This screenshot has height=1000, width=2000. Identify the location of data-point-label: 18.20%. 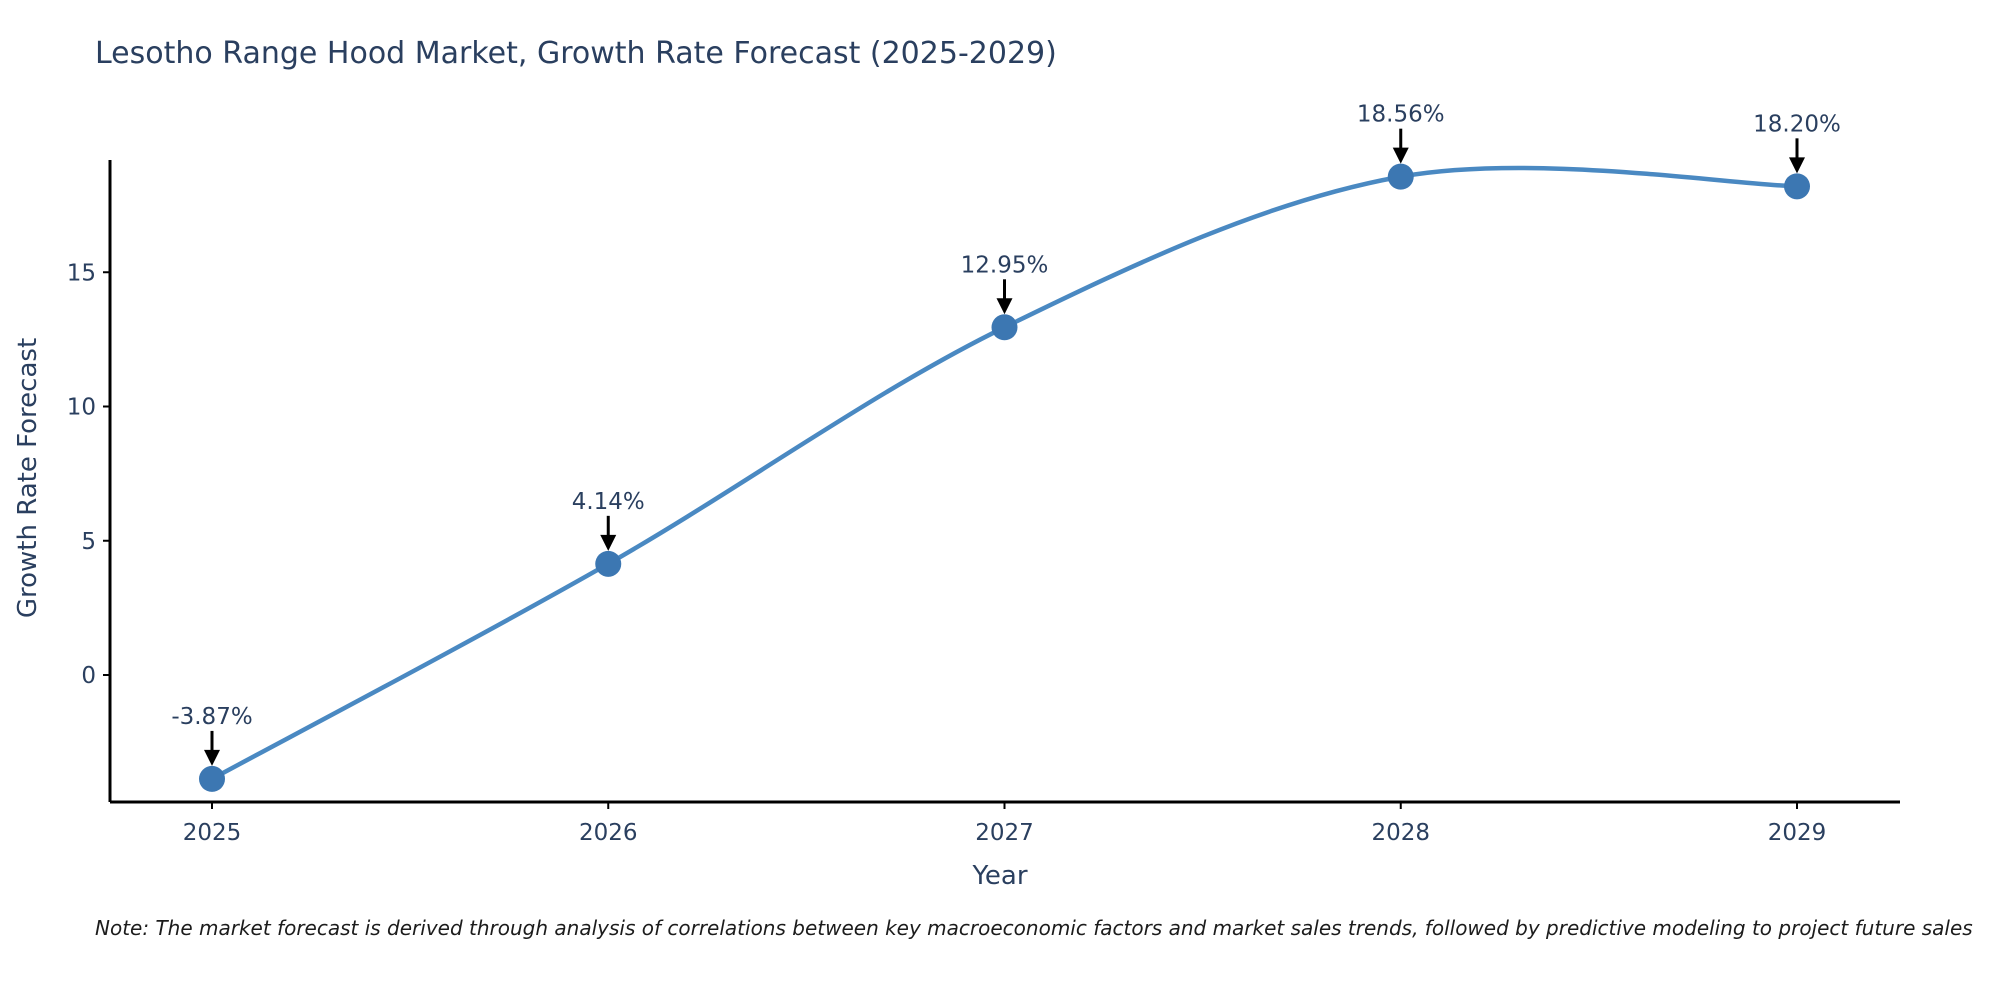
(1797, 124).